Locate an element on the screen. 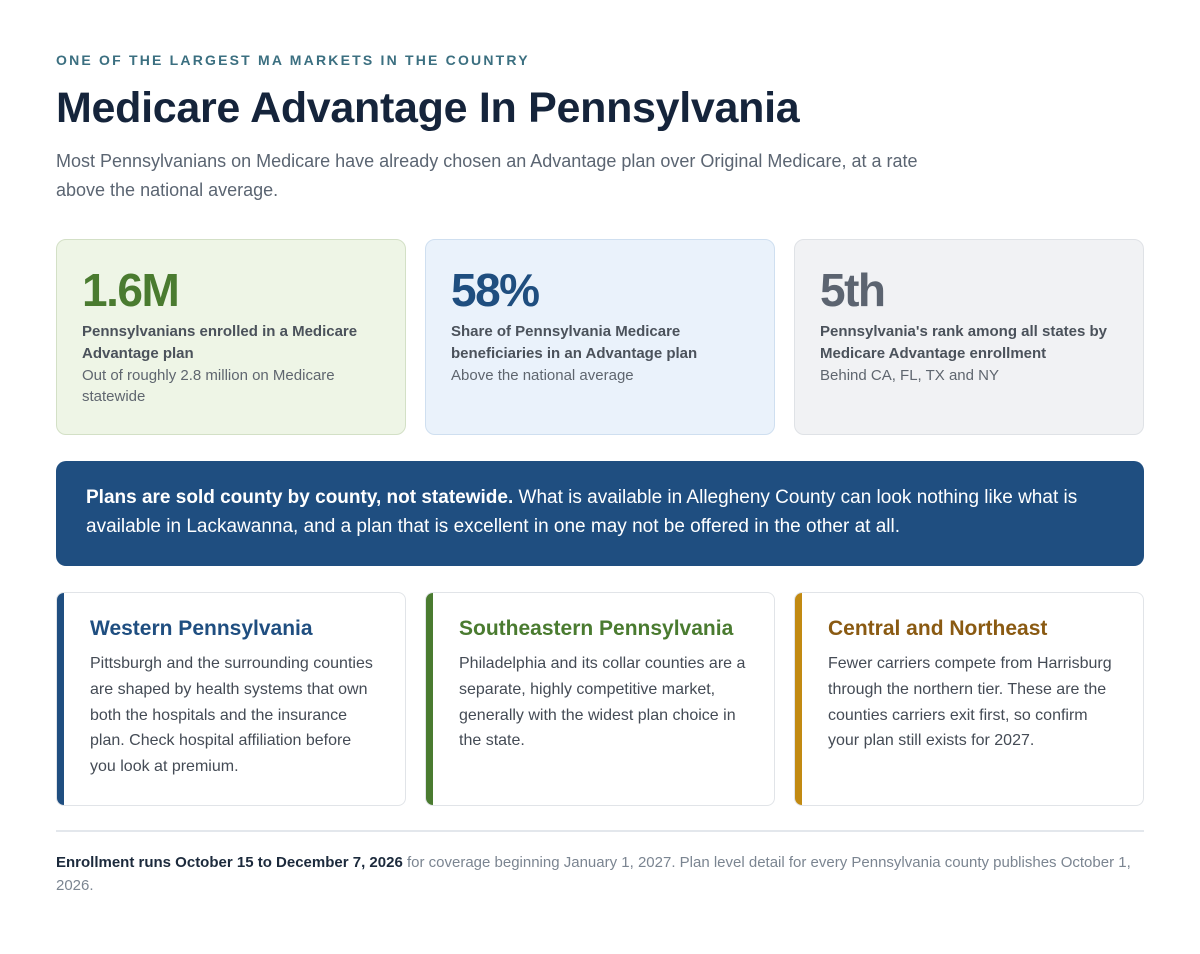  page-title: Medicare Advantage In Pennsylvania is located at coordinates (428, 108).